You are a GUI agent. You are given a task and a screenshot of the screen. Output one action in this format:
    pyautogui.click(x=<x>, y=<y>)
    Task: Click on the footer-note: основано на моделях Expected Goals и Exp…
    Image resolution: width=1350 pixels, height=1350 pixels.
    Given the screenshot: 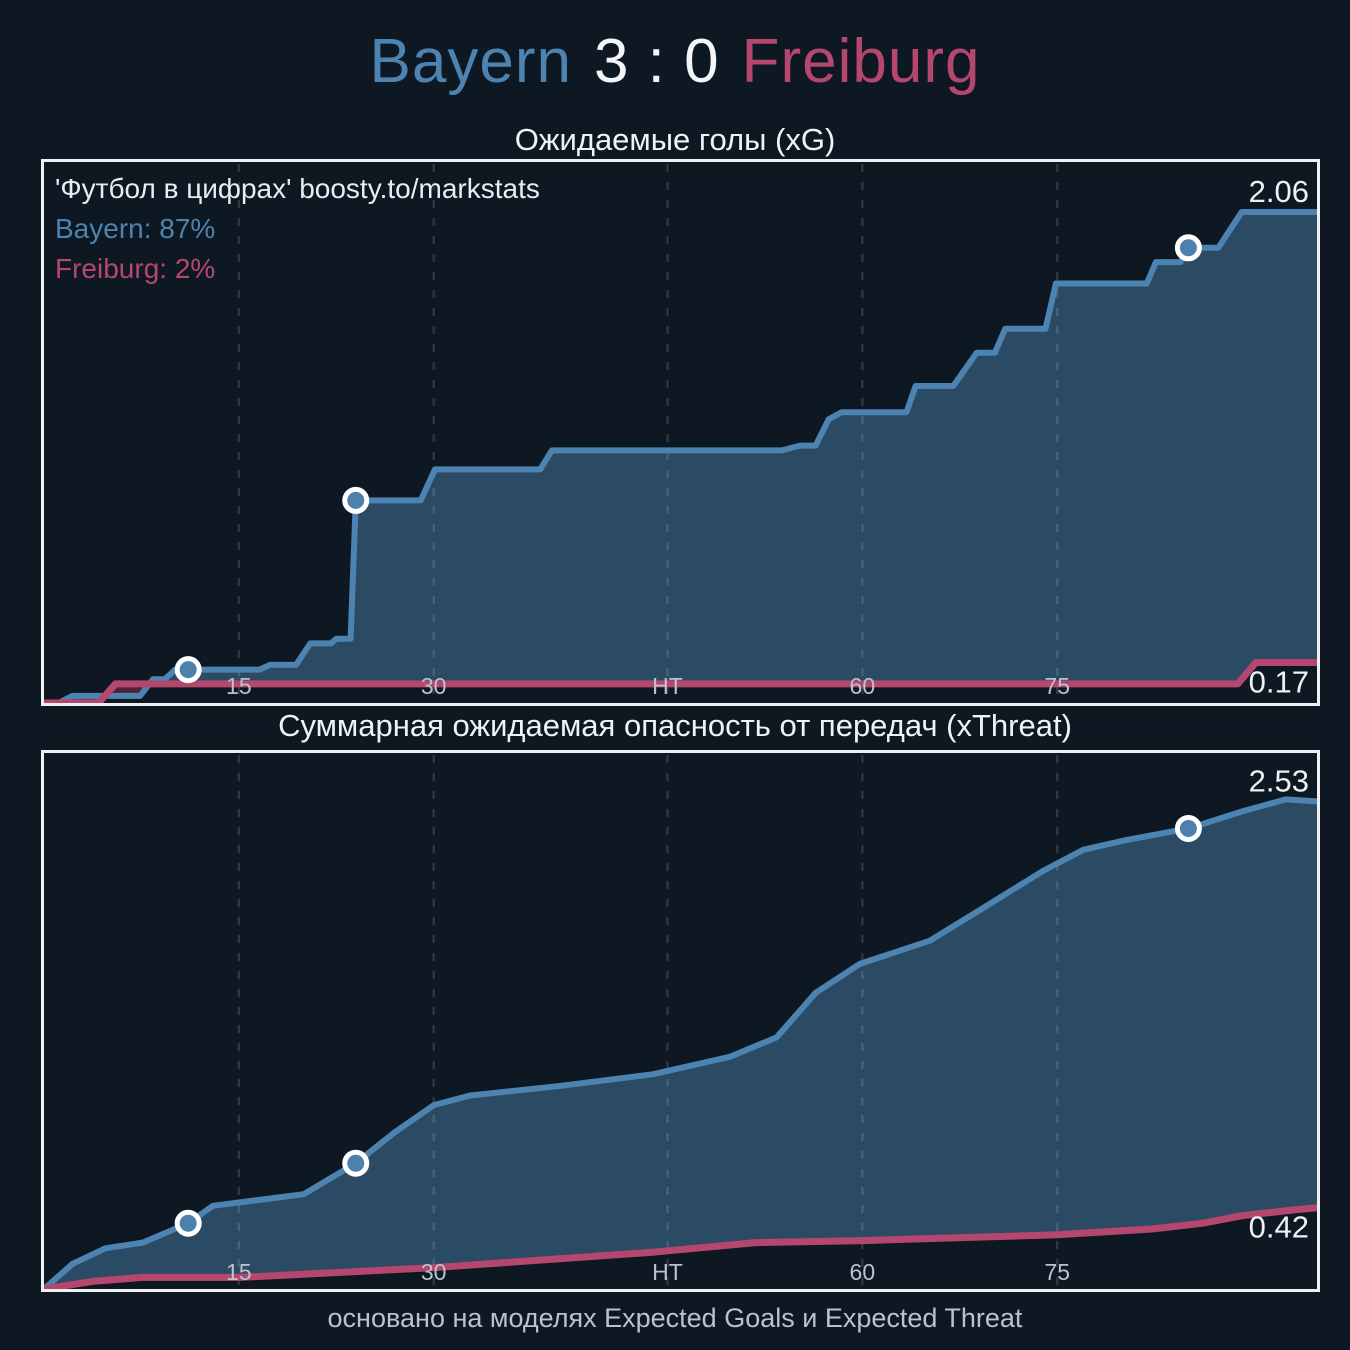 What is the action you would take?
    pyautogui.click(x=675, y=1318)
    